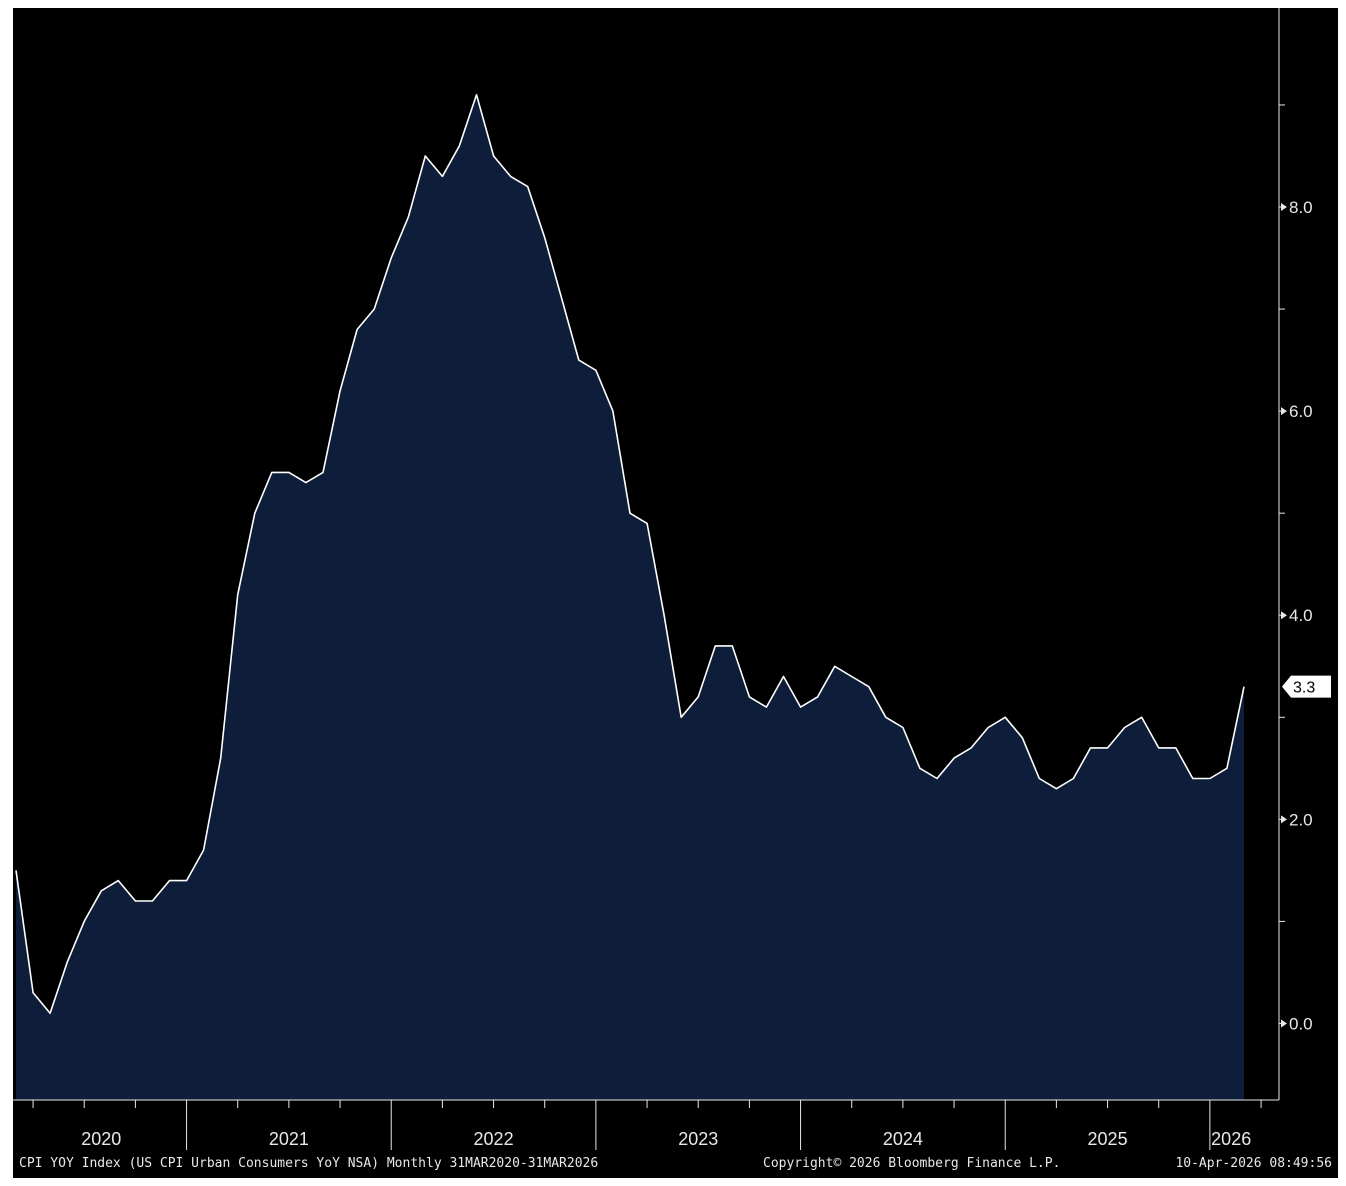  I want to click on y-tick-label: 0.0, so click(1301, 1023).